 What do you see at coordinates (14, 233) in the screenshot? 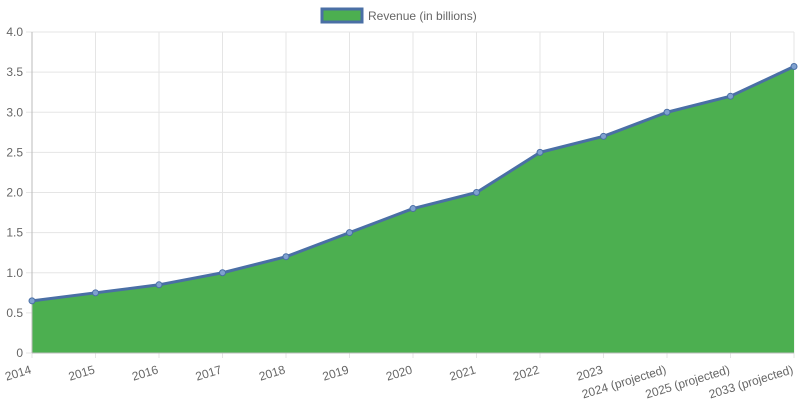
I see `y-tick-label: 1.5` at bounding box center [14, 233].